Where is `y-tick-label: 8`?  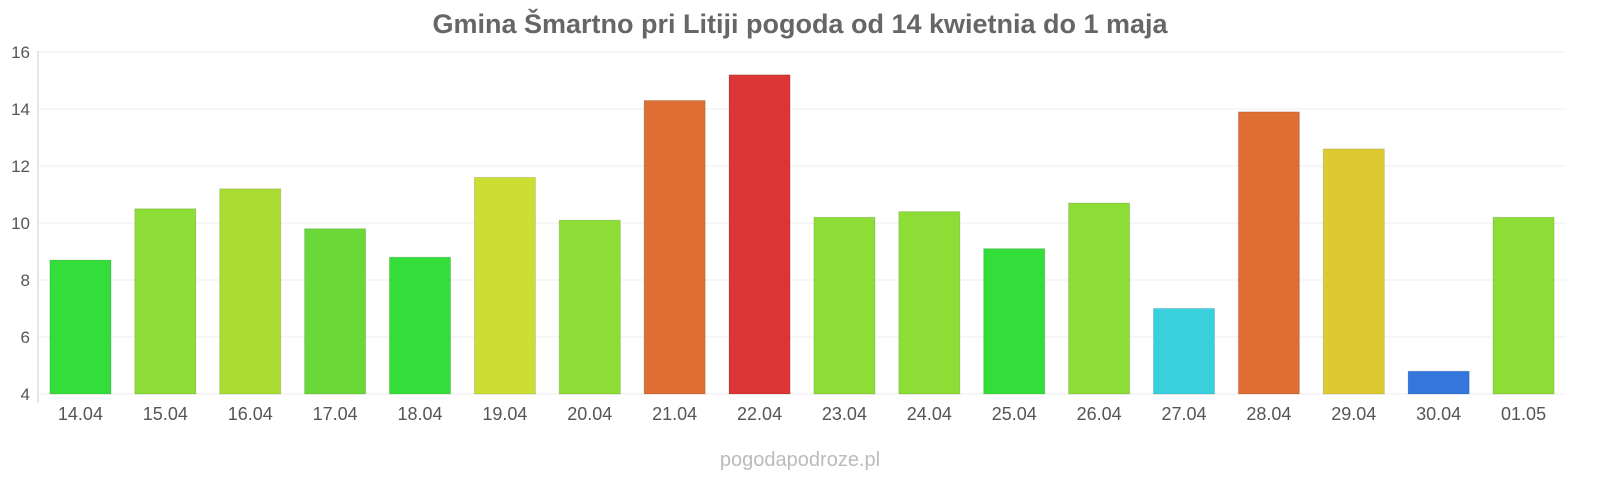
y-tick-label: 8 is located at coordinates (25, 280).